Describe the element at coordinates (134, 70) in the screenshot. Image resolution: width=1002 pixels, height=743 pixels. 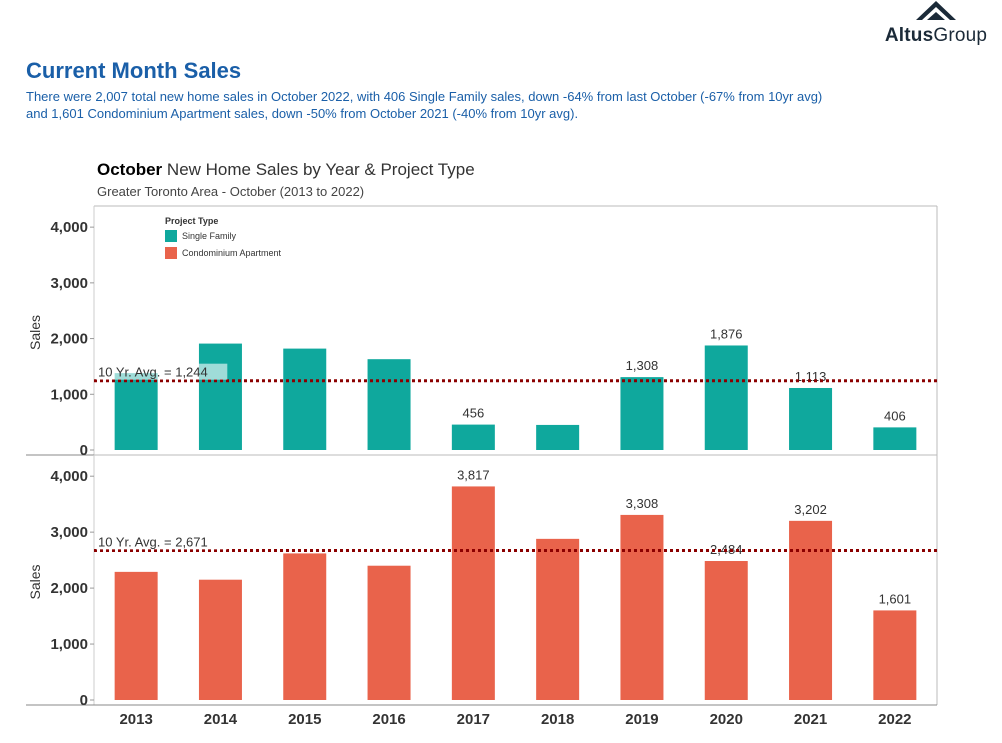
I see `page-title: Current Month Sales` at that location.